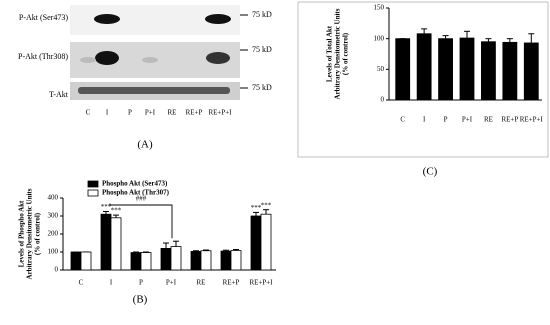 This screenshot has width=550, height=325. I want to click on blot-row-label: P-Akt (Ser473), so click(43, 17).